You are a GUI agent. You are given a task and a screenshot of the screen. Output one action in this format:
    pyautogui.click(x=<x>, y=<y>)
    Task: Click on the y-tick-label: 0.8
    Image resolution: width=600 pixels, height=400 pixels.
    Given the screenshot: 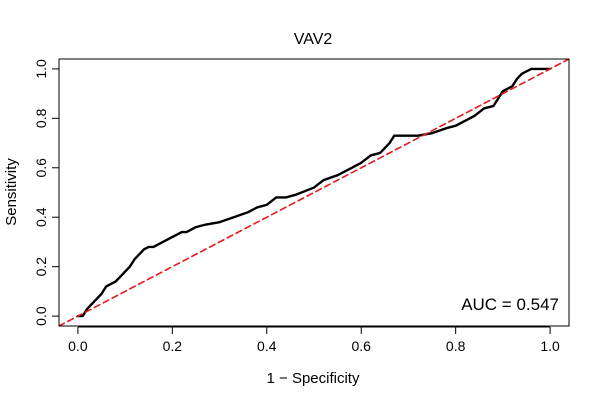 What is the action you would take?
    pyautogui.click(x=41, y=118)
    